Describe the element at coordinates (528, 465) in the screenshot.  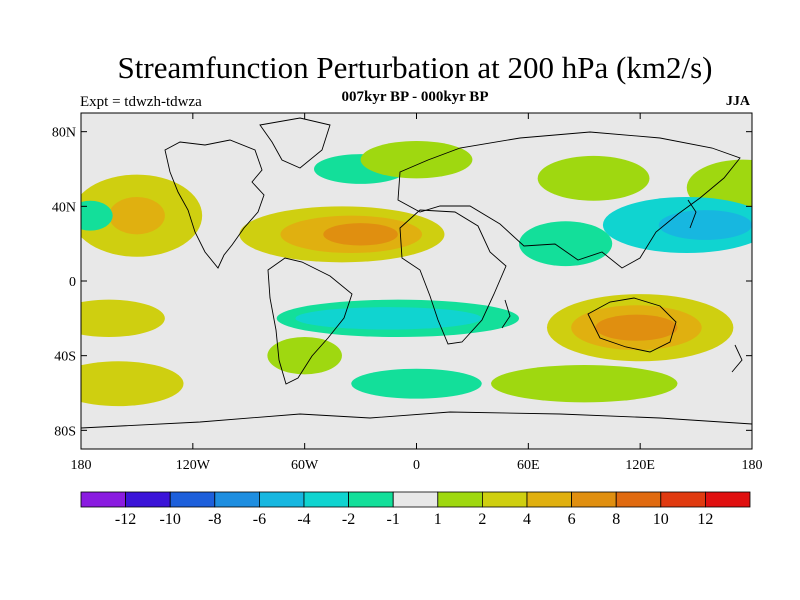
I see `x-tick-label: 60E` at that location.